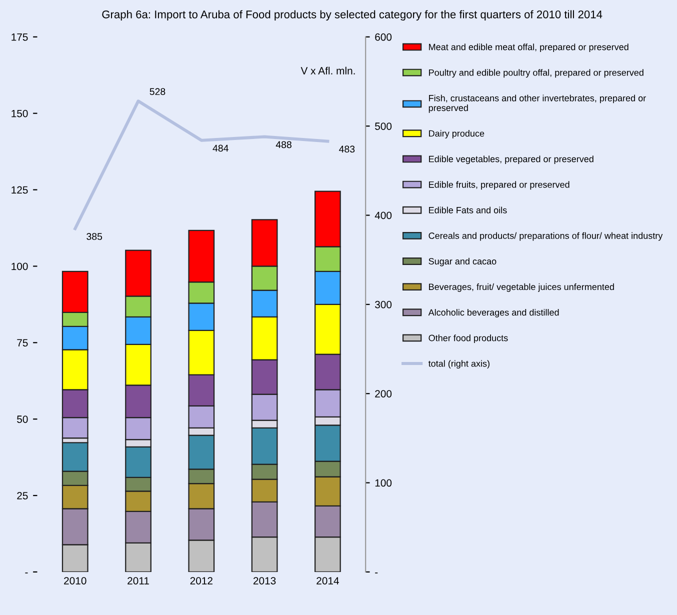  Describe the element at coordinates (94, 236) in the screenshot. I see `data-label: 385` at that location.